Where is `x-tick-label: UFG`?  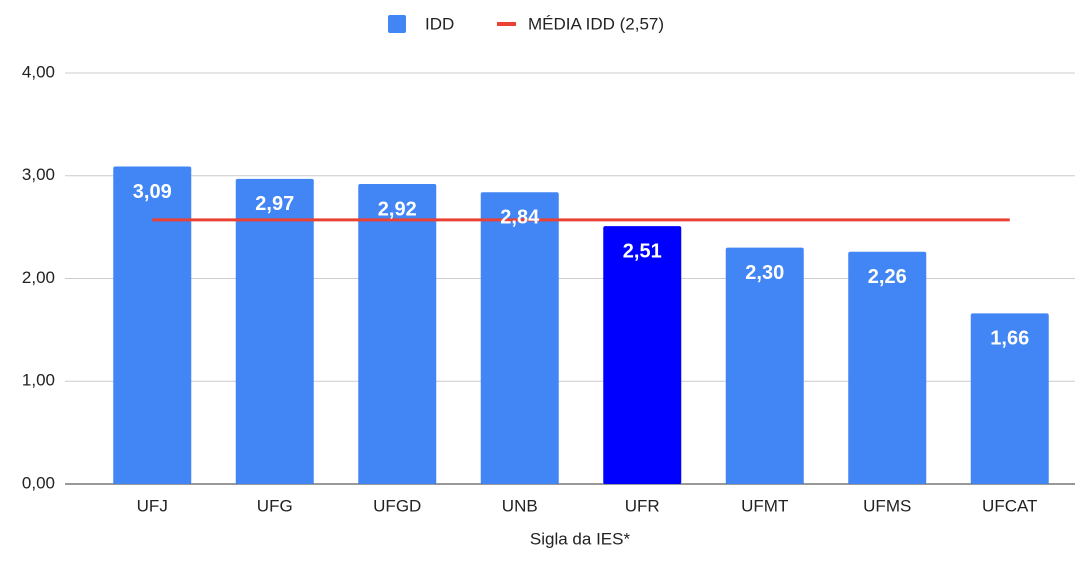 x-tick-label: UFG is located at coordinates (275, 505).